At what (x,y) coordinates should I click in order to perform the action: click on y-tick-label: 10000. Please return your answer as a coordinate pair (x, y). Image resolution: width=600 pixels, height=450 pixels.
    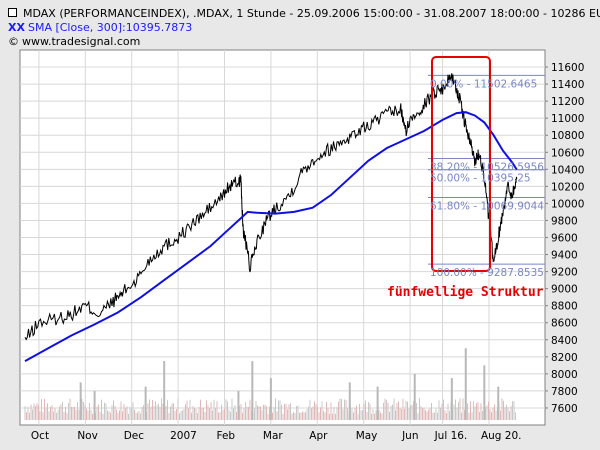
    Looking at the image, I should click on (567, 204).